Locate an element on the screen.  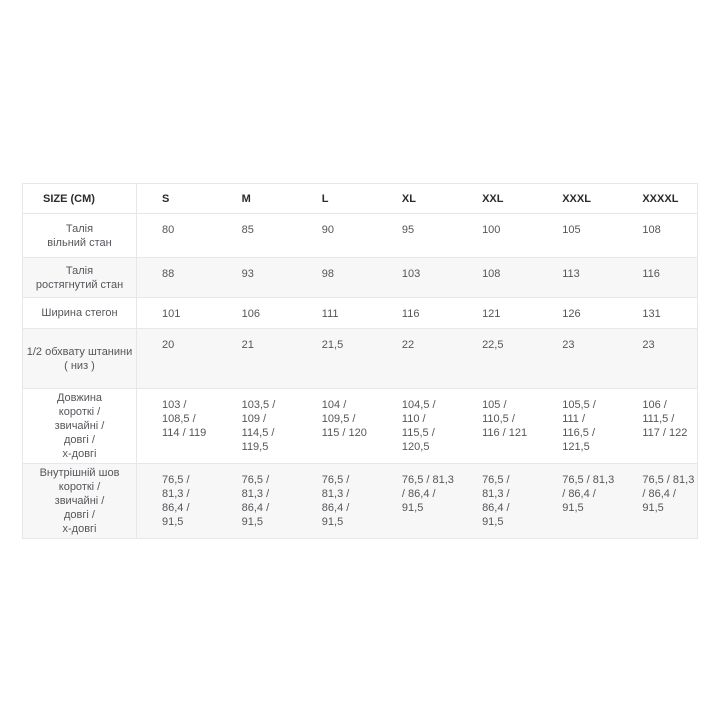
size-value-cell: 100 is located at coordinates (491, 230).